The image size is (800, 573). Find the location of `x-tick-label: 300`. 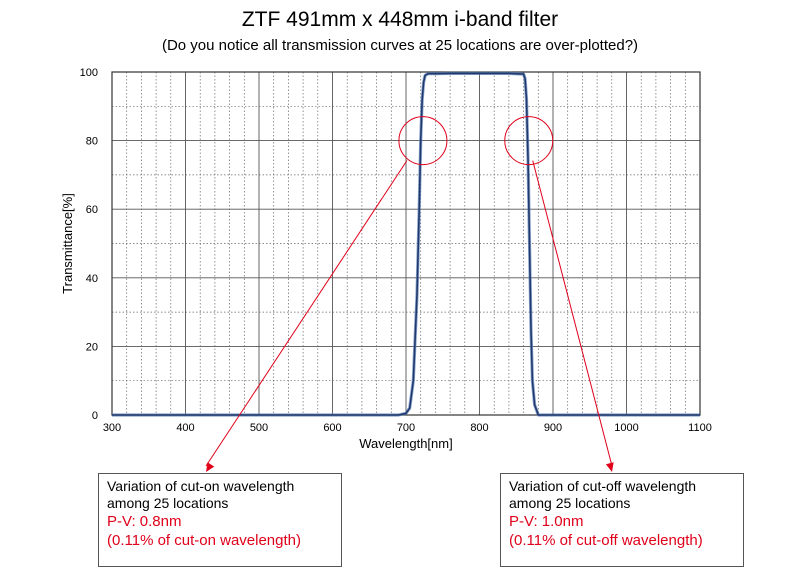

x-tick-label: 300 is located at coordinates (112, 428).